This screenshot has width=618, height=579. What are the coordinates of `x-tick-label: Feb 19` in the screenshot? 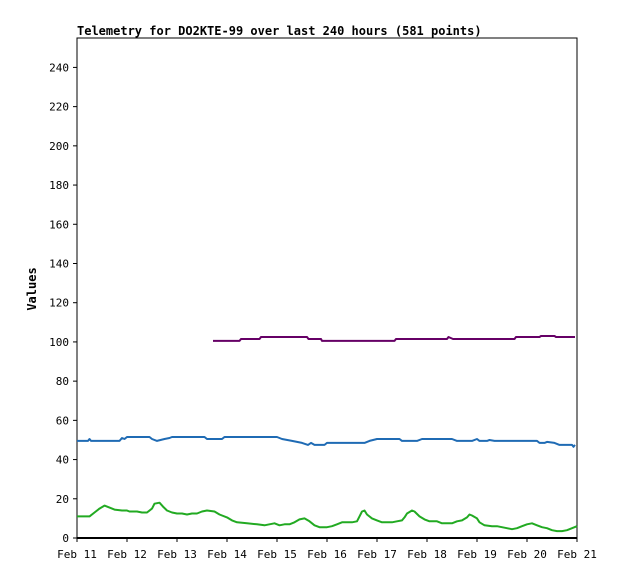 It's located at (477, 554).